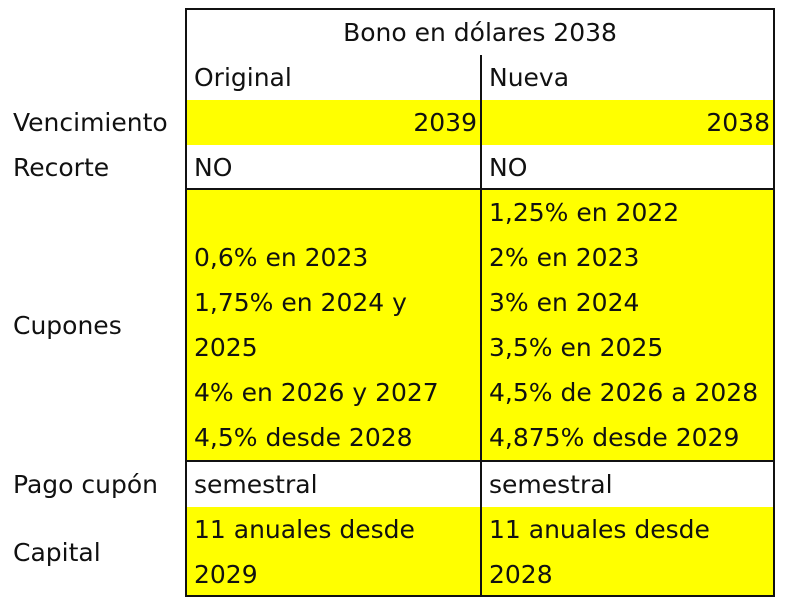 The height and width of the screenshot is (615, 800). Describe the element at coordinates (226, 347) in the screenshot. I see `cupones-original-line-3: 2025` at that location.